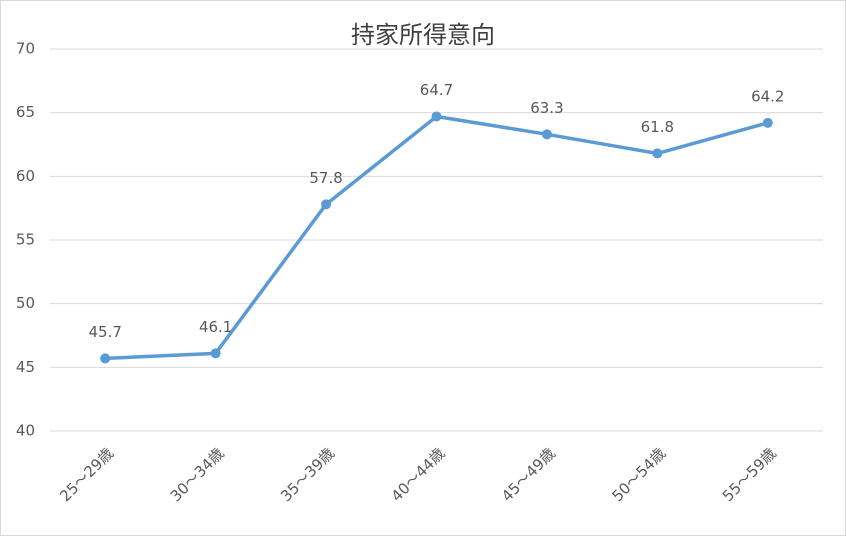 This screenshot has width=846, height=536. Describe the element at coordinates (215, 327) in the screenshot. I see `data-label: 46.1` at that location.